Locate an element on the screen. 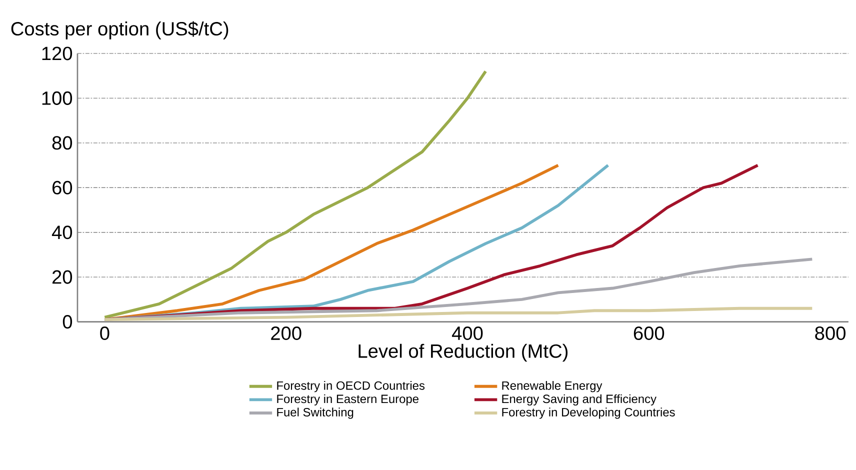 This screenshot has width=856, height=470. y-tick-label: 100 is located at coordinates (57, 98).